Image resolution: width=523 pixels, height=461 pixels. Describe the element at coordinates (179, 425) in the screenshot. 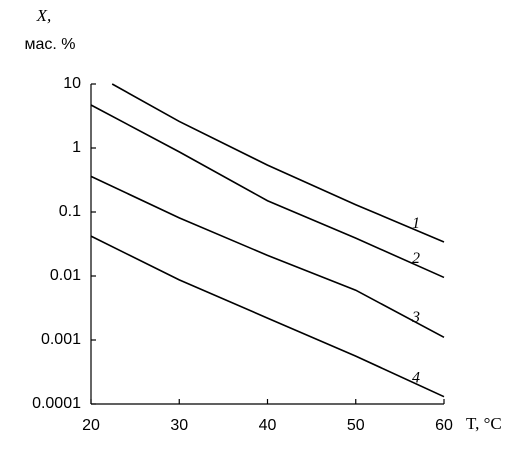

I see `x-tick-label: 30` at that location.